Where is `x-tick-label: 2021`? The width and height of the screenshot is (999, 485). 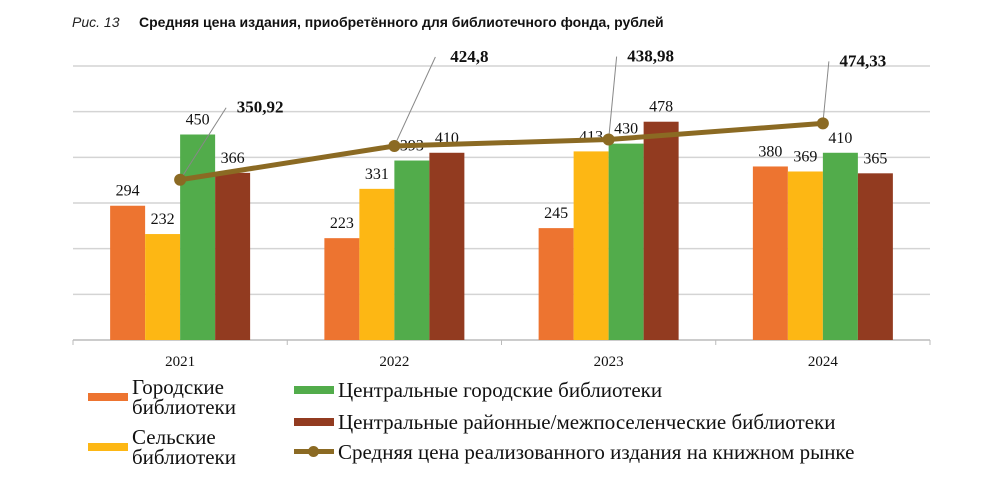
x-tick-label: 2021 is located at coordinates (180, 362).